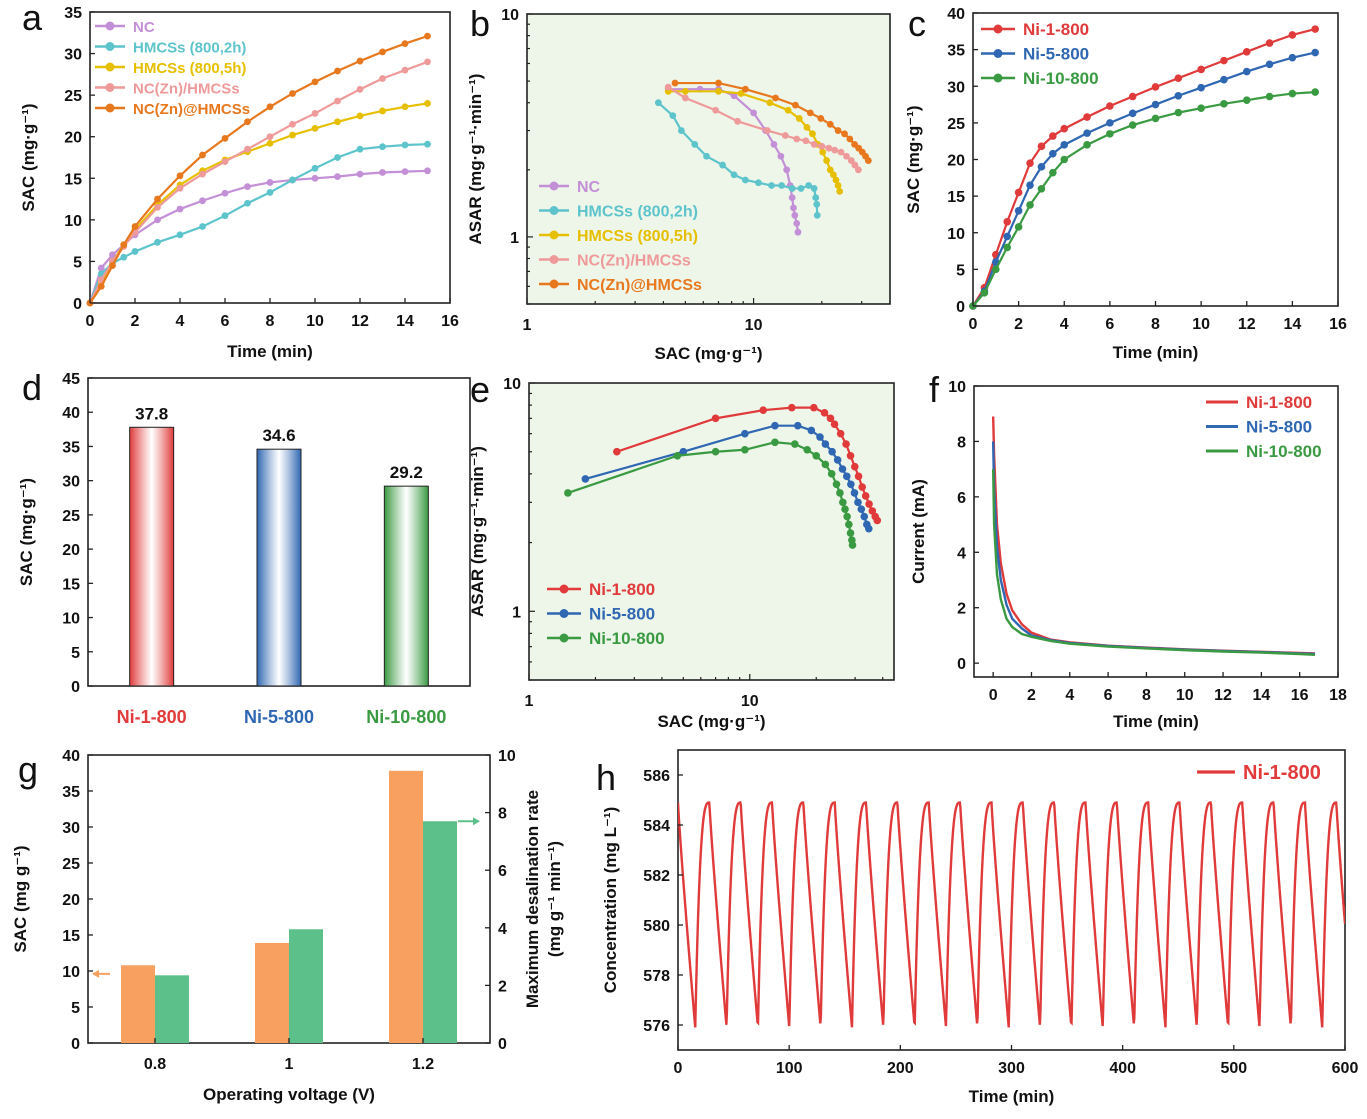  I want to click on y-tick-label-g: 20, so click(71, 900).